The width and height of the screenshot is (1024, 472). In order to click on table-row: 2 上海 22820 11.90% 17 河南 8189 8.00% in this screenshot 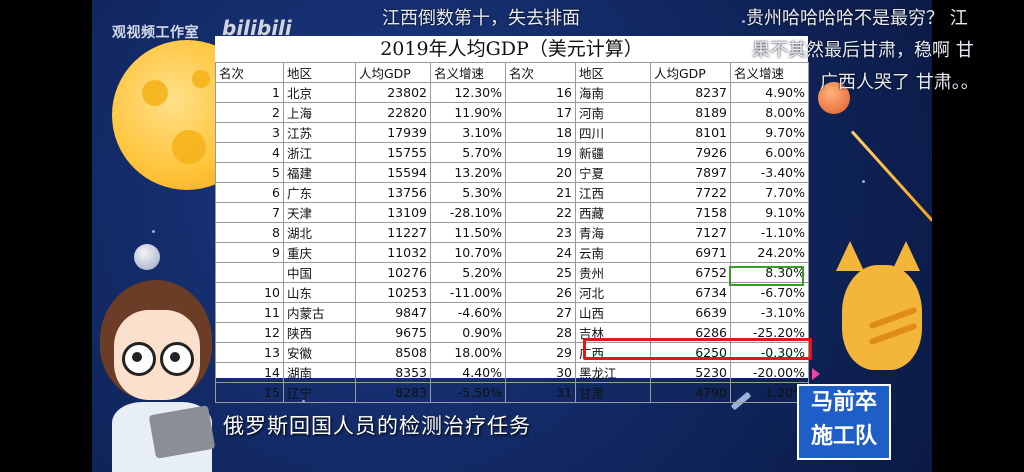, I will do `click(512, 112)`.